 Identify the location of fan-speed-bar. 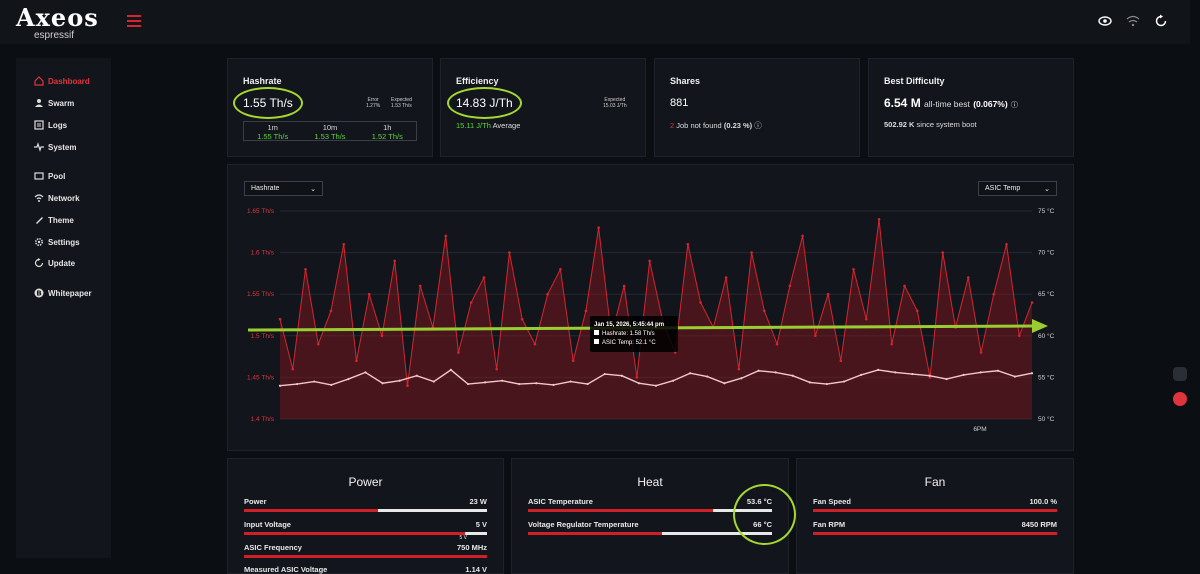
(935, 510).